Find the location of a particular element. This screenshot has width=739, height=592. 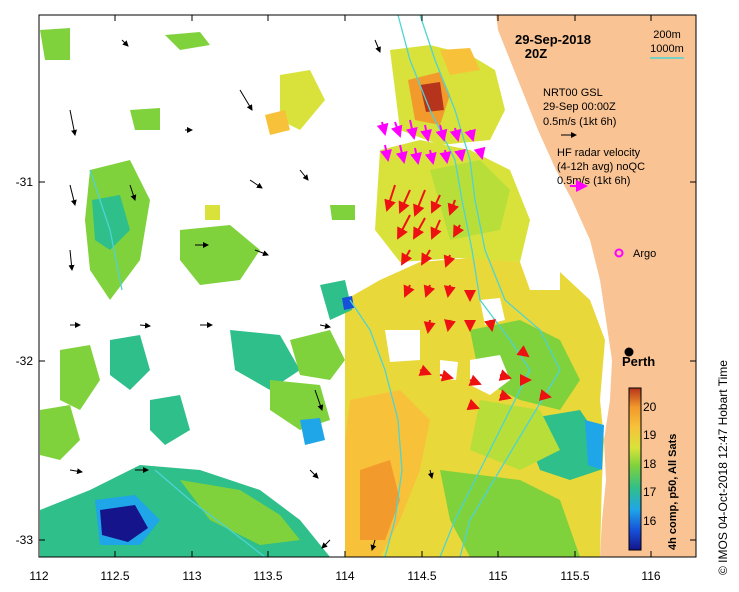

colorbar-tick: 19 is located at coordinates (650, 435).